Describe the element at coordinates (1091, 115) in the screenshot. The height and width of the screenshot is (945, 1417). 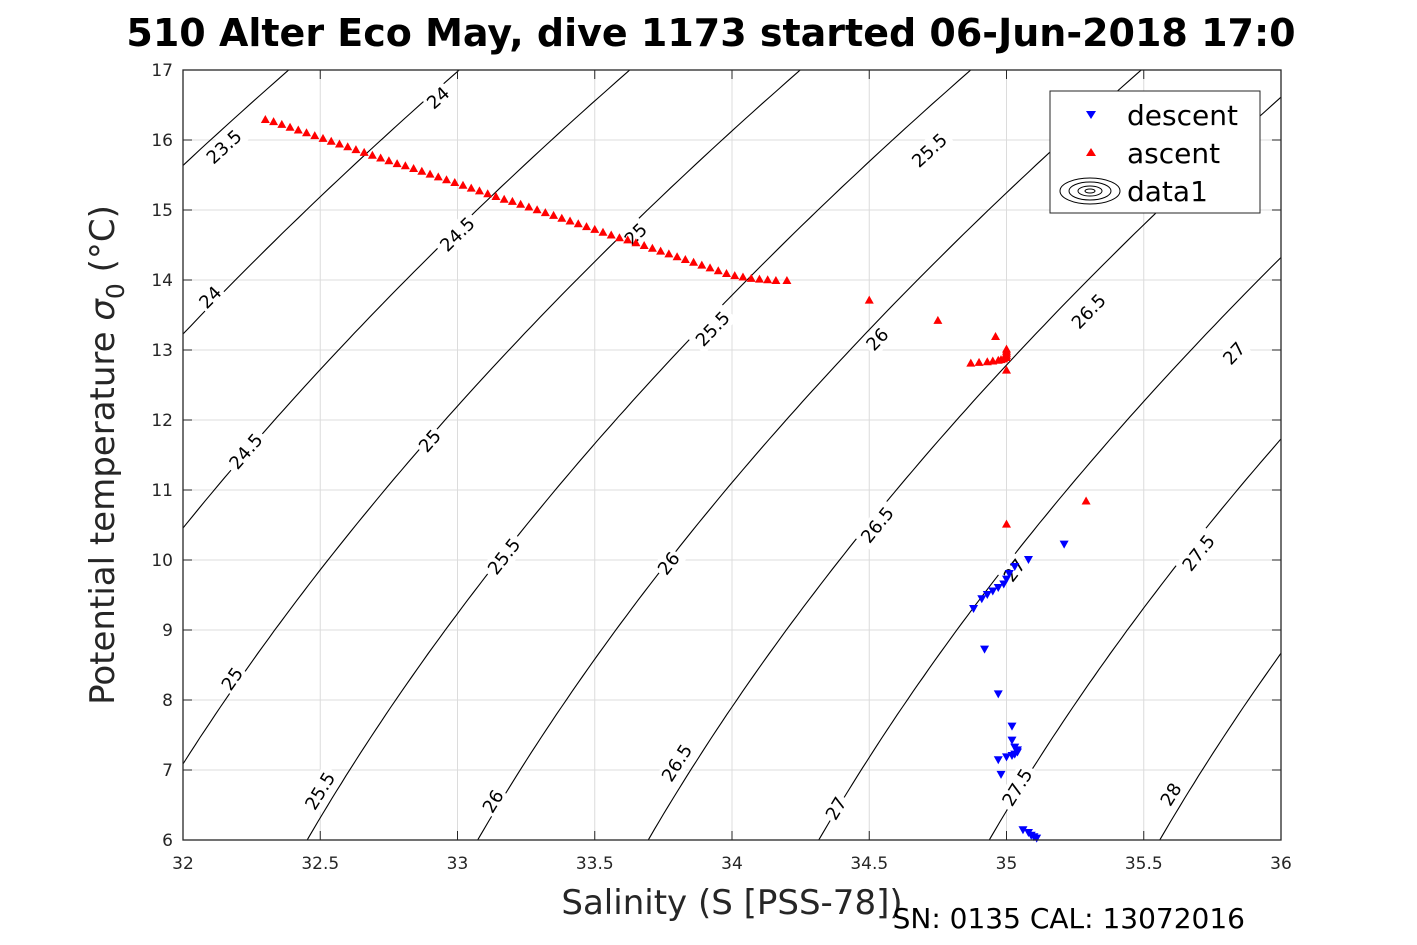
I see `legend-descent-marker` at that location.